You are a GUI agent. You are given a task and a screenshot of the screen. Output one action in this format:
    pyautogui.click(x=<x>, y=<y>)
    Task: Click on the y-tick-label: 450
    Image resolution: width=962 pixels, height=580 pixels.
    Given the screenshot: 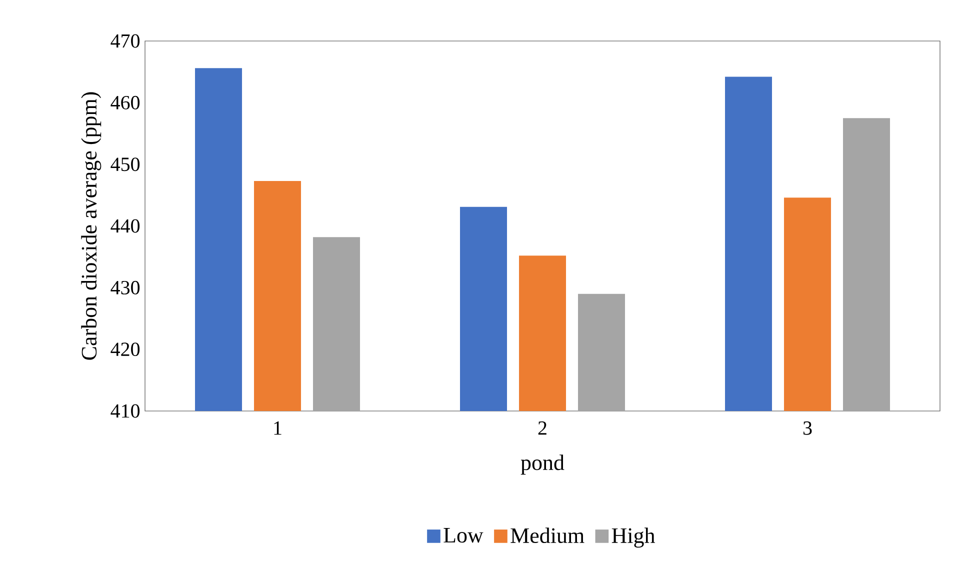 What is the action you would take?
    pyautogui.click(x=125, y=165)
    